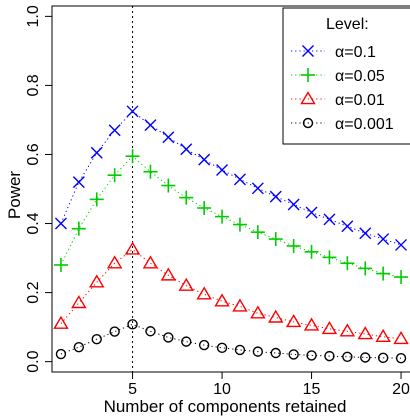 The image size is (410, 417). Describe the element at coordinates (14, 195) in the screenshot. I see `y-axis-label: Power` at that location.